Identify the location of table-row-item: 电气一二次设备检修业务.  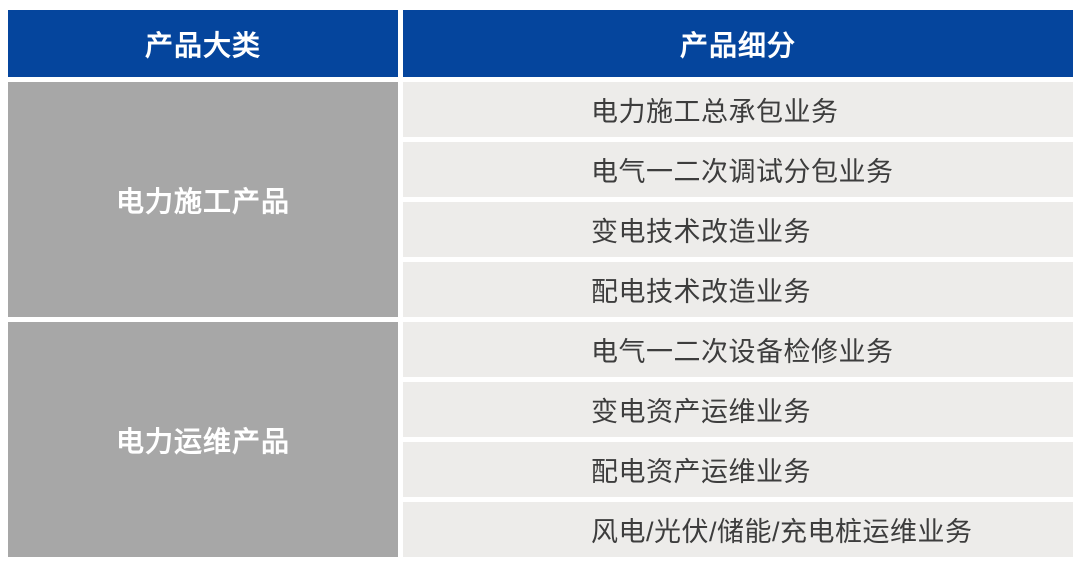
(738, 349).